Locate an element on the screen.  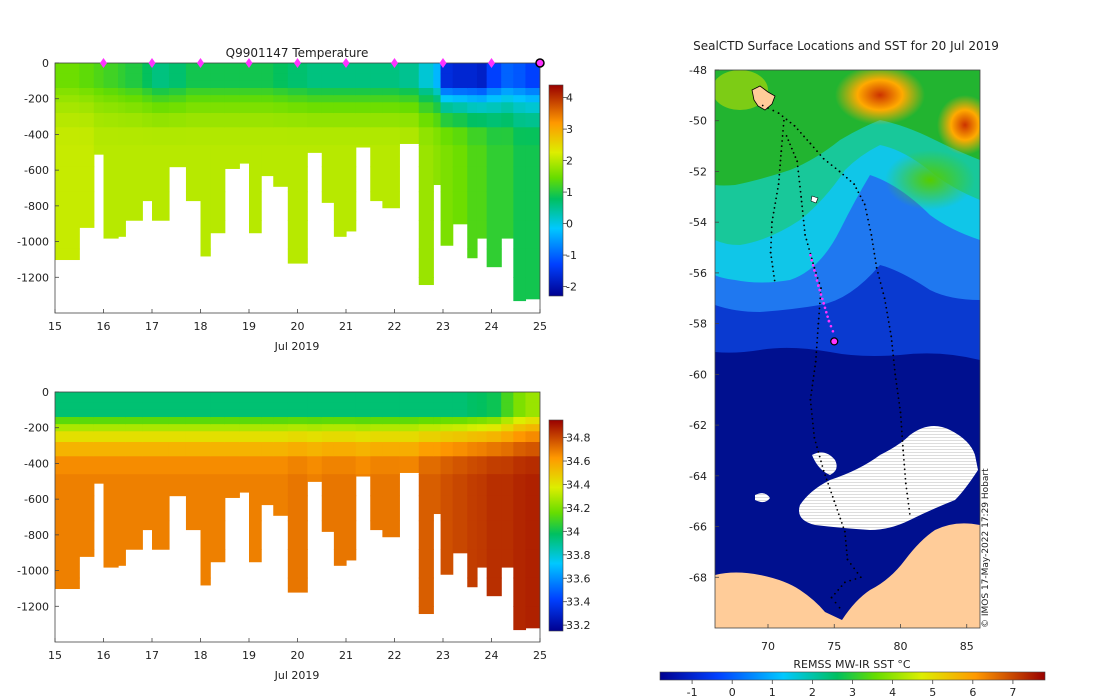
colorbar-tick-label: -1 is located at coordinates (571, 255).